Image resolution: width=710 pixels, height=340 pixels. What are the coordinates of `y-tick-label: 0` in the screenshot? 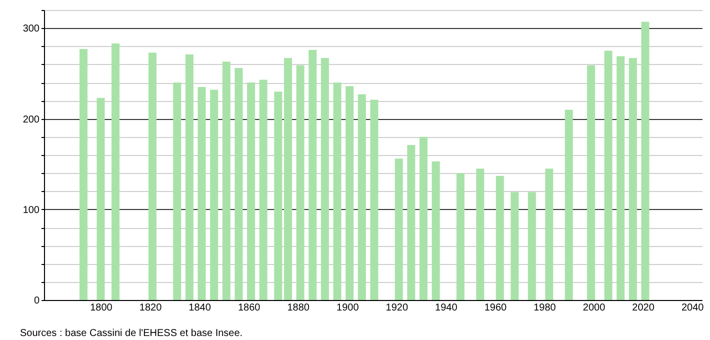 It's located at (37, 301).